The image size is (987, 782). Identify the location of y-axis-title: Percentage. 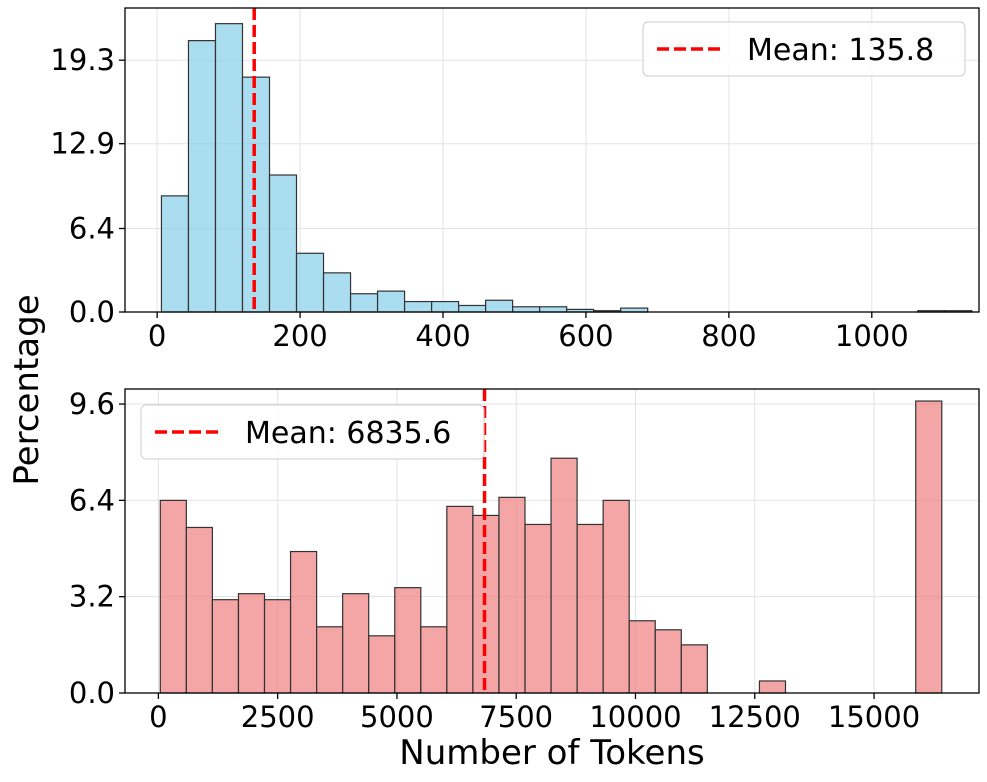
(27, 389).